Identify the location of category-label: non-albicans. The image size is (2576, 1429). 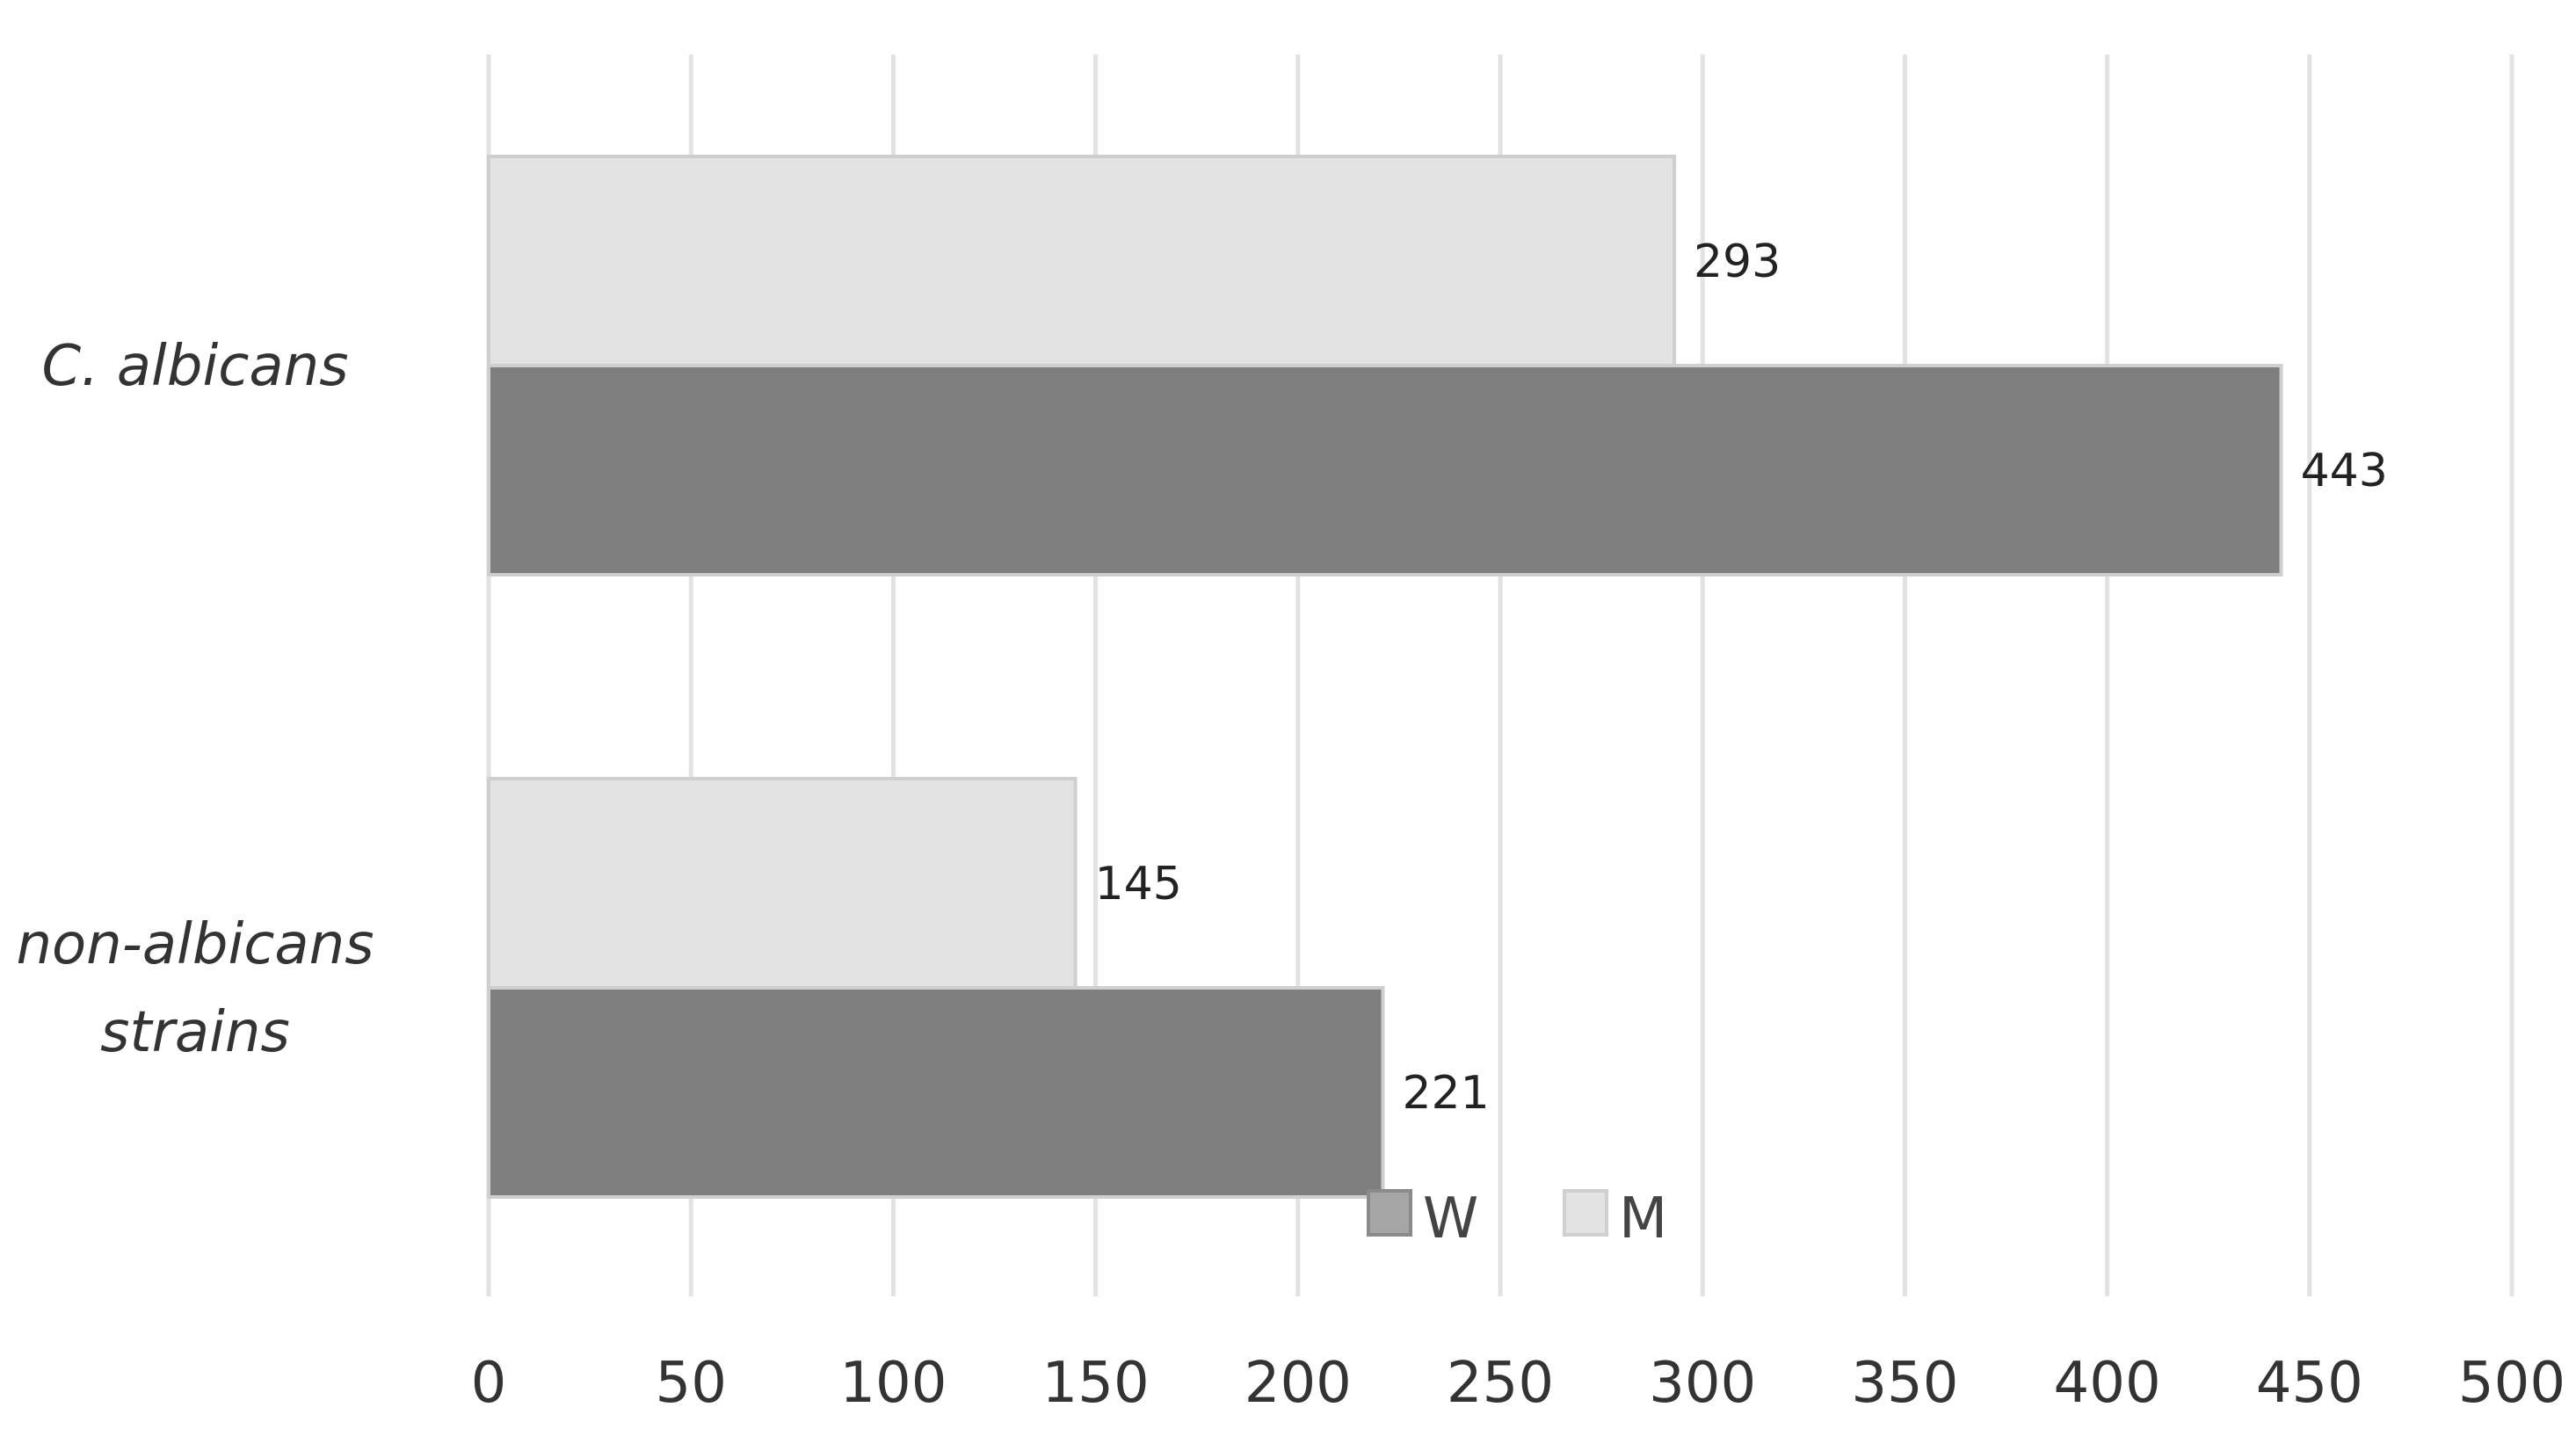
(195, 944).